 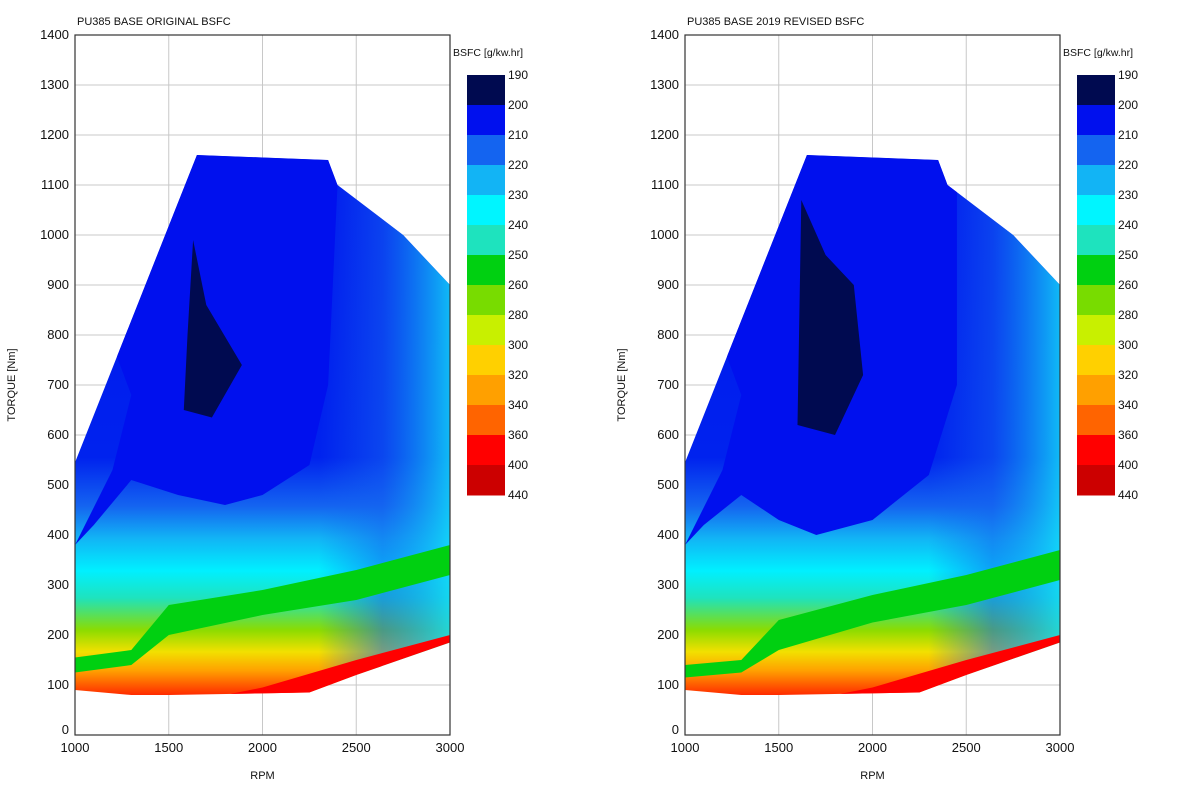 What do you see at coordinates (356, 747) in the screenshot?
I see `chart0-xtick-2500: 2500` at bounding box center [356, 747].